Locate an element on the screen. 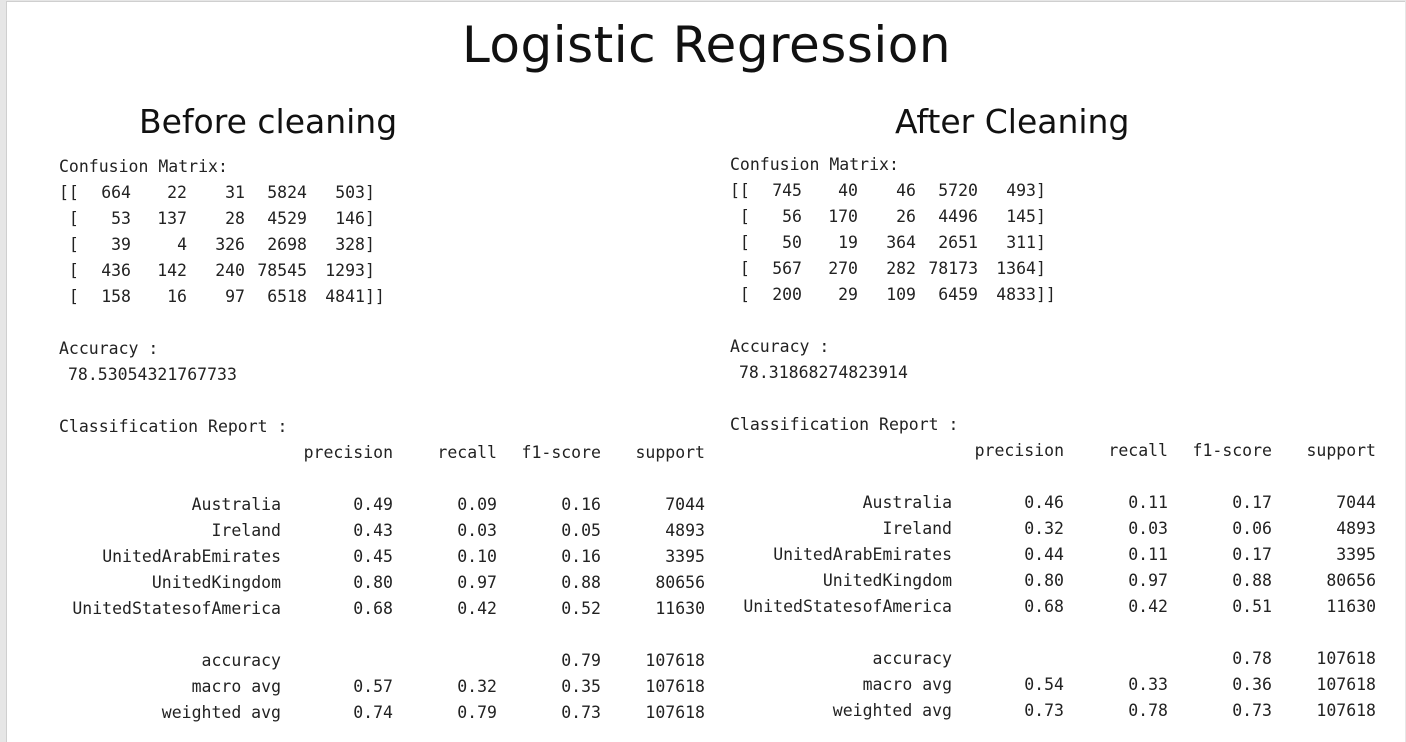 The image size is (1406, 742). matrix-cell: 4833 is located at coordinates (1016, 294).